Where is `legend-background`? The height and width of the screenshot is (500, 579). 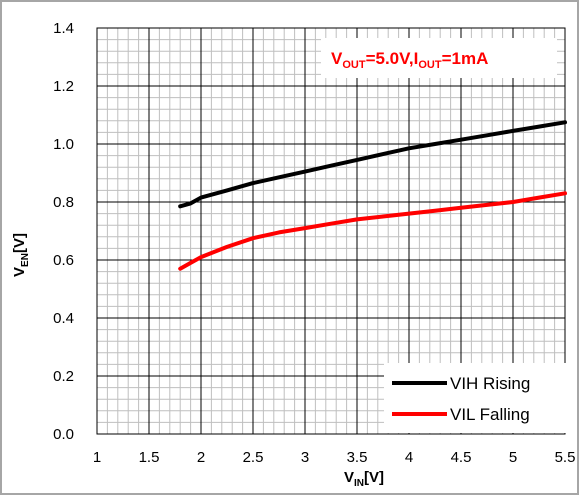
legend-background is located at coordinates (478, 398).